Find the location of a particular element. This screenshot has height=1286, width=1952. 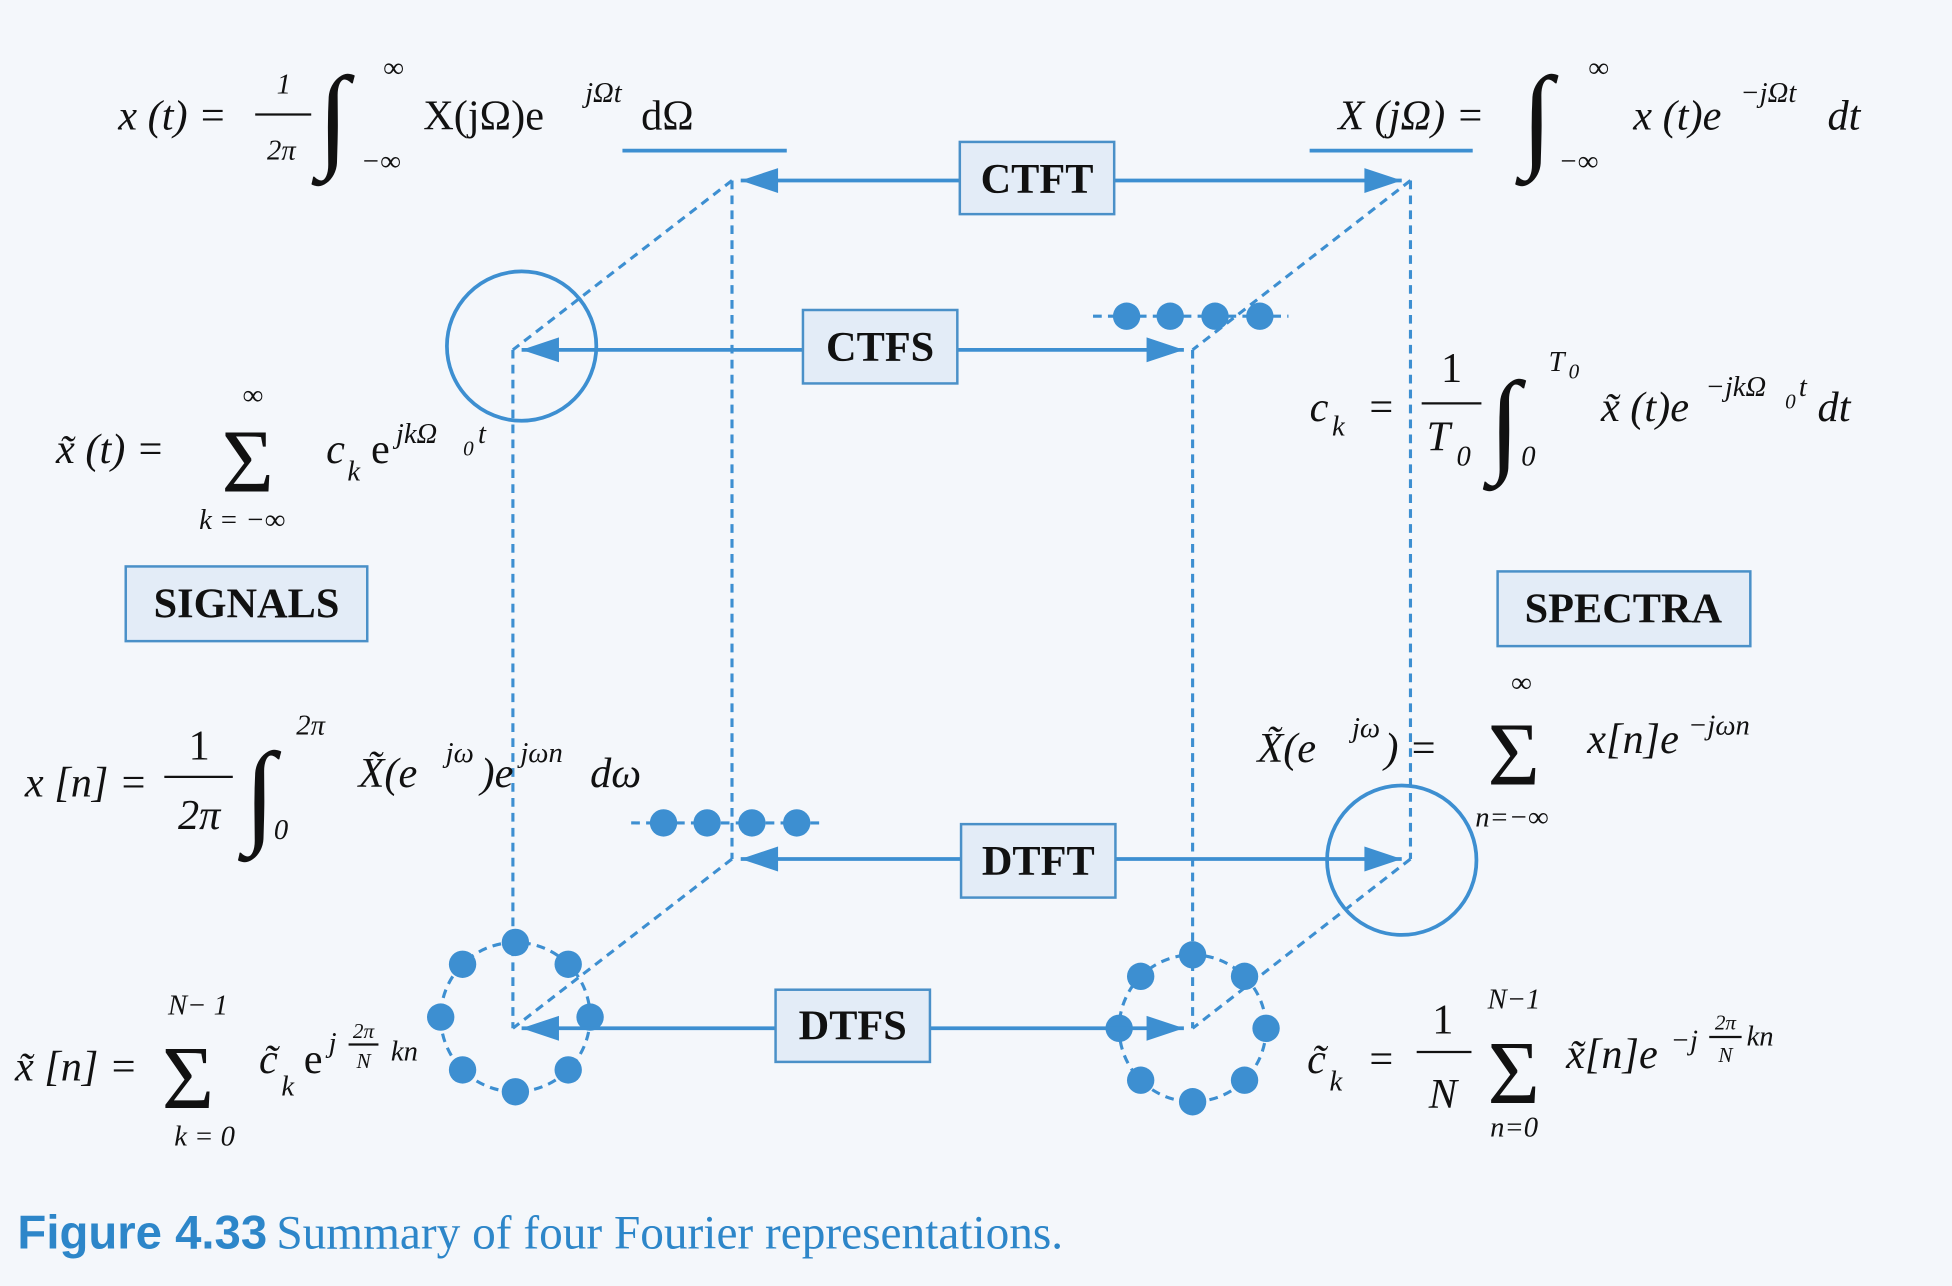

math: jΩt is located at coordinates (602, 93).